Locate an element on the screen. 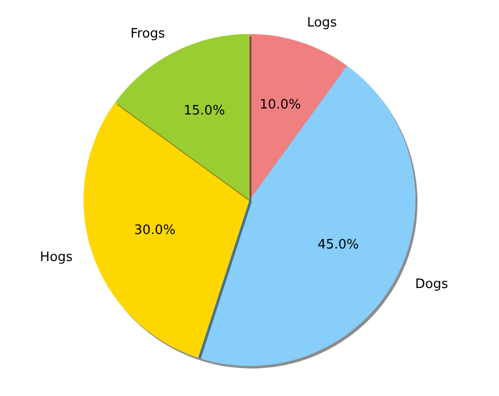 Image resolution: width=499 pixels, height=396 pixels. data-label: 30.0% is located at coordinates (155, 230).